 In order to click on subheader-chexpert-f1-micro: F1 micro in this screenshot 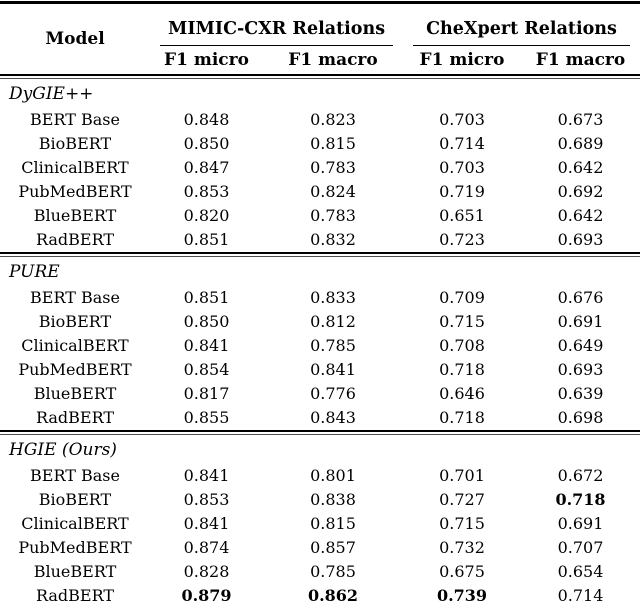, I will do `click(462, 59)`.